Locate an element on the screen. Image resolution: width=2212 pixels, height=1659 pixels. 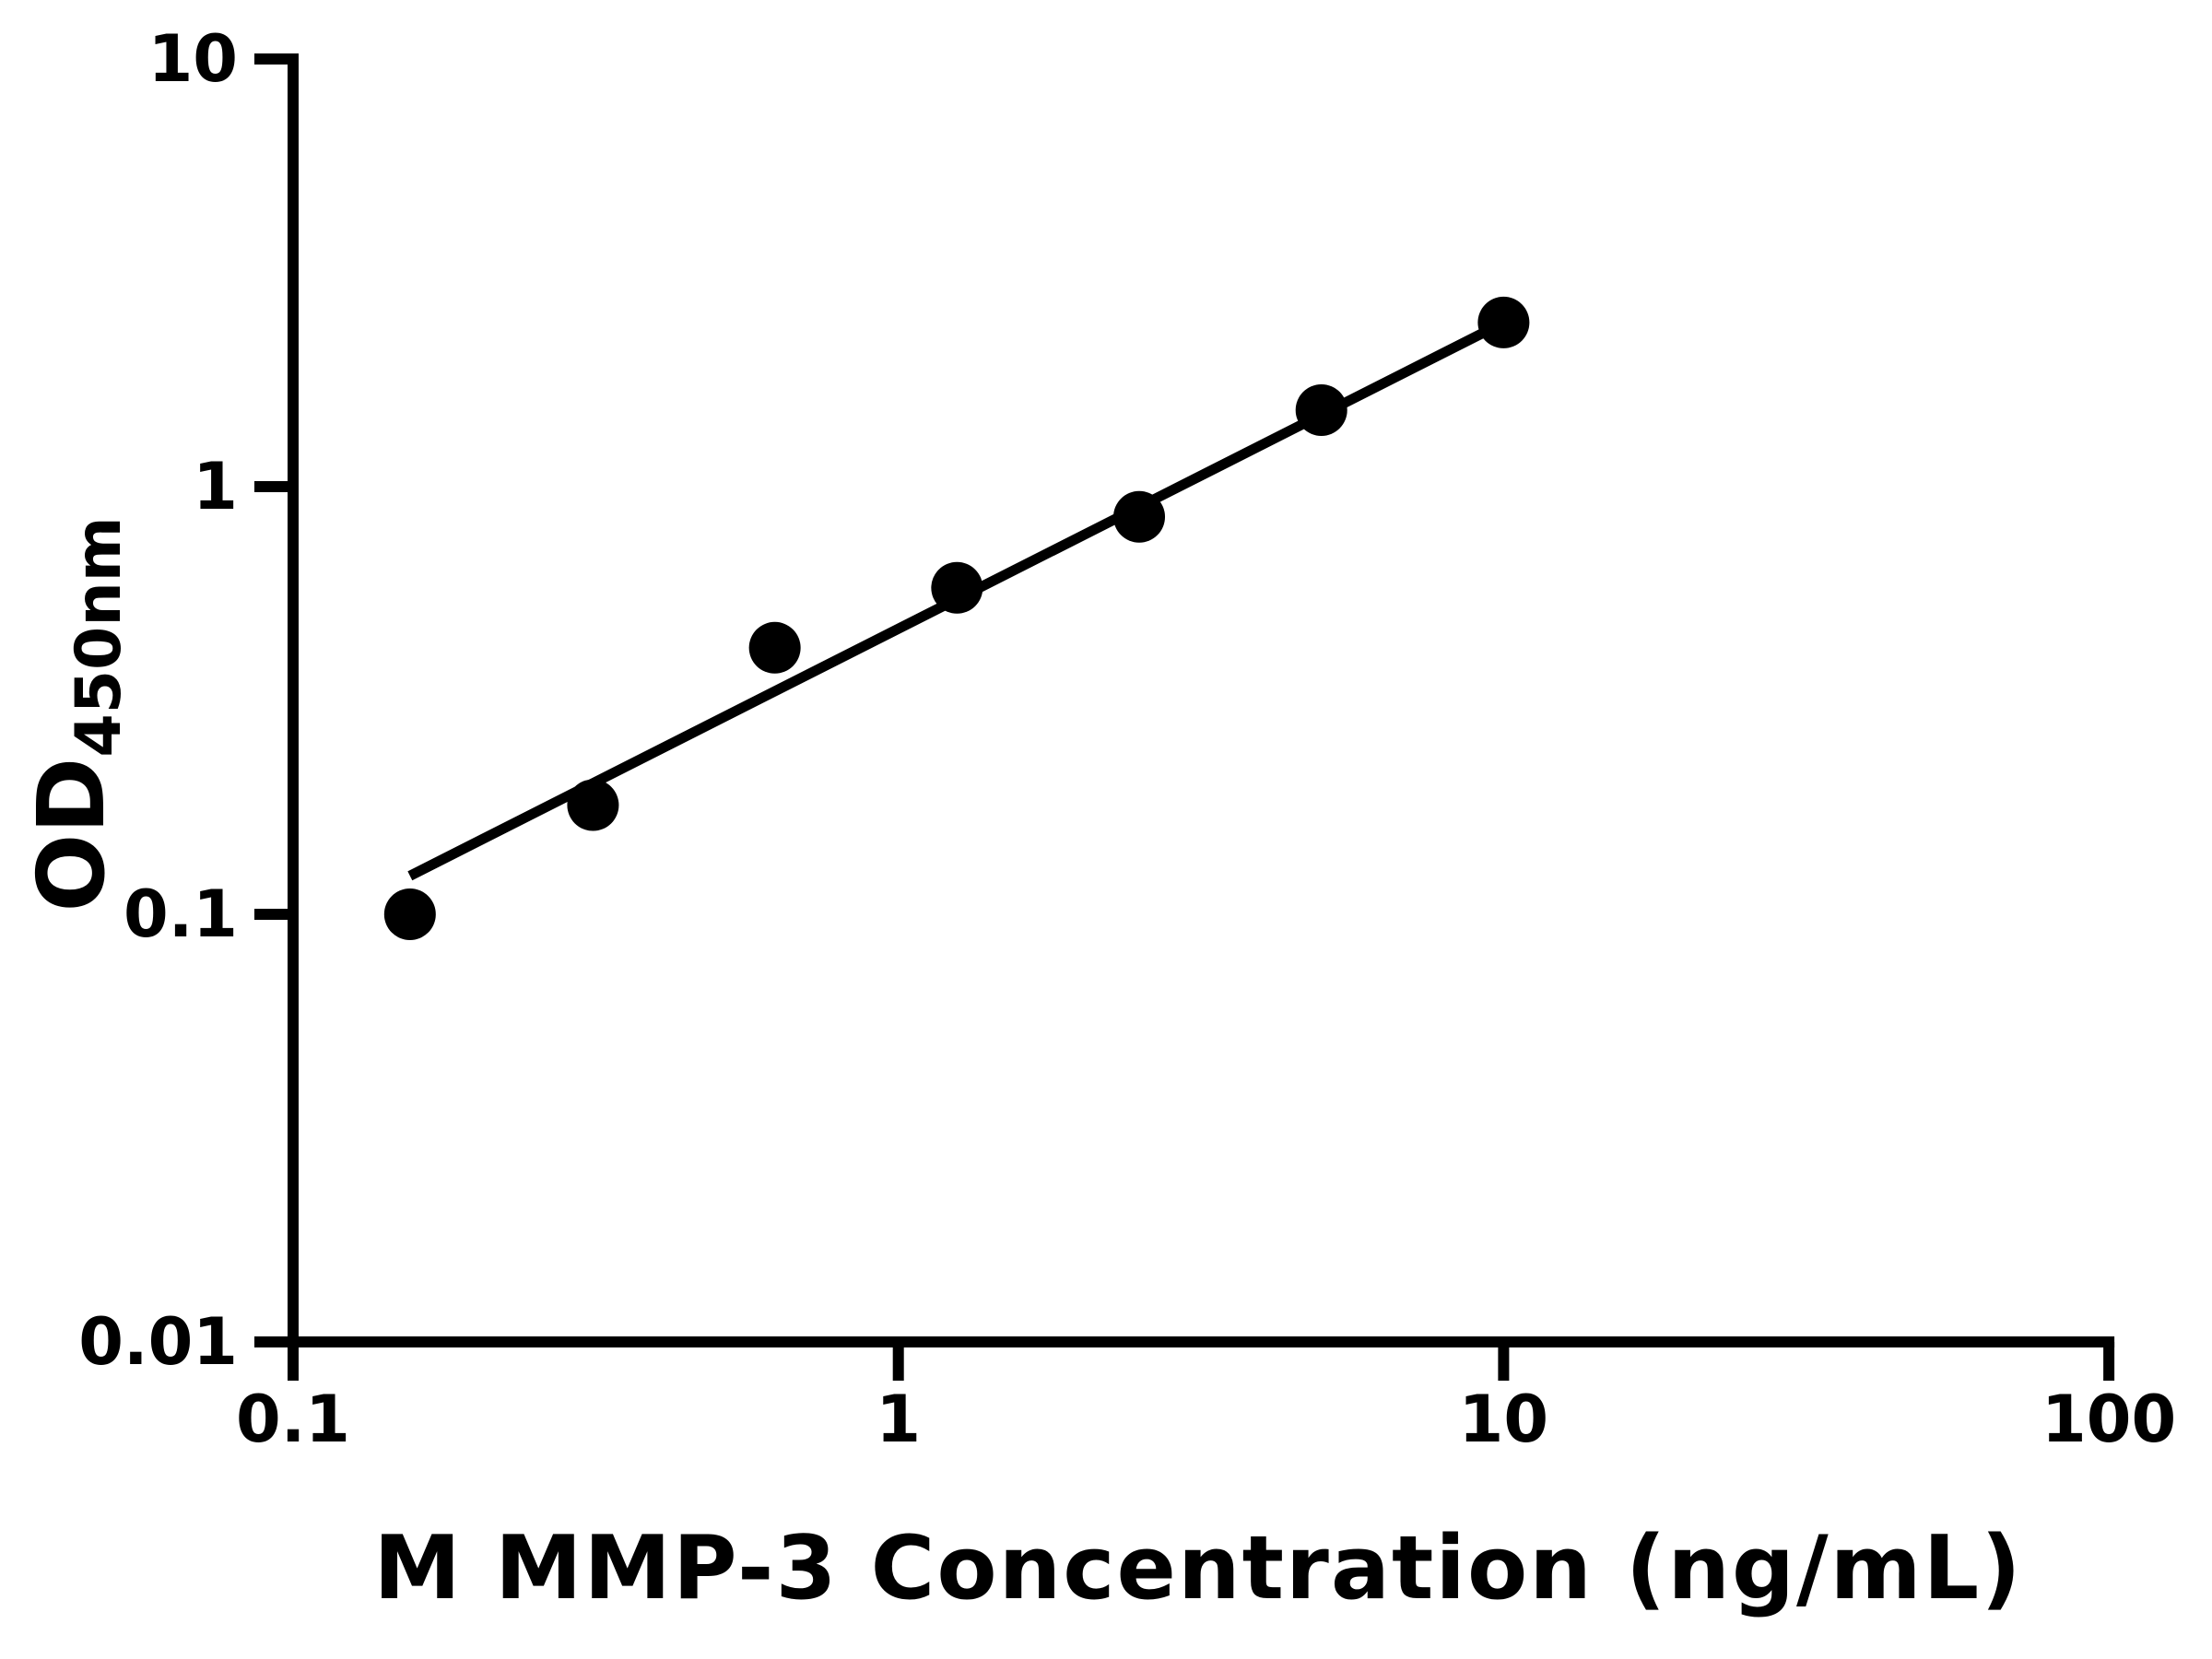
y-axis-title: OD450nm is located at coordinates (76, 714).